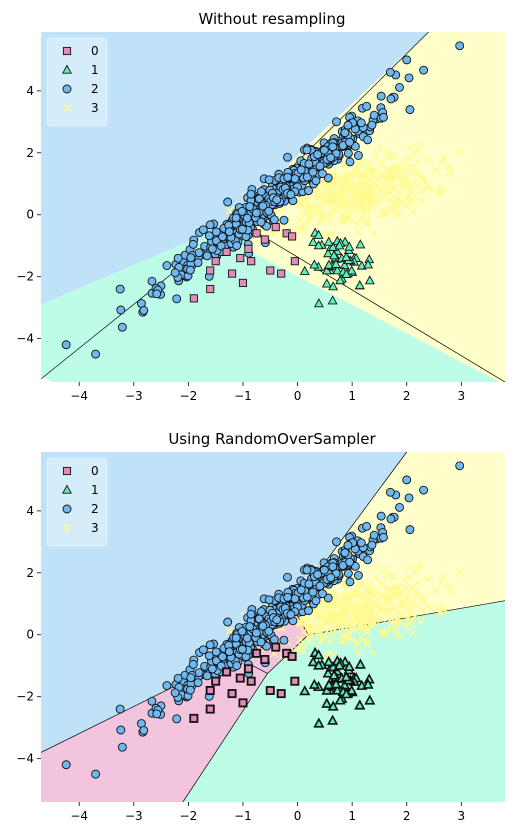  Describe the element at coordinates (243, 816) in the screenshot. I see `x-tick-label: −1` at that location.